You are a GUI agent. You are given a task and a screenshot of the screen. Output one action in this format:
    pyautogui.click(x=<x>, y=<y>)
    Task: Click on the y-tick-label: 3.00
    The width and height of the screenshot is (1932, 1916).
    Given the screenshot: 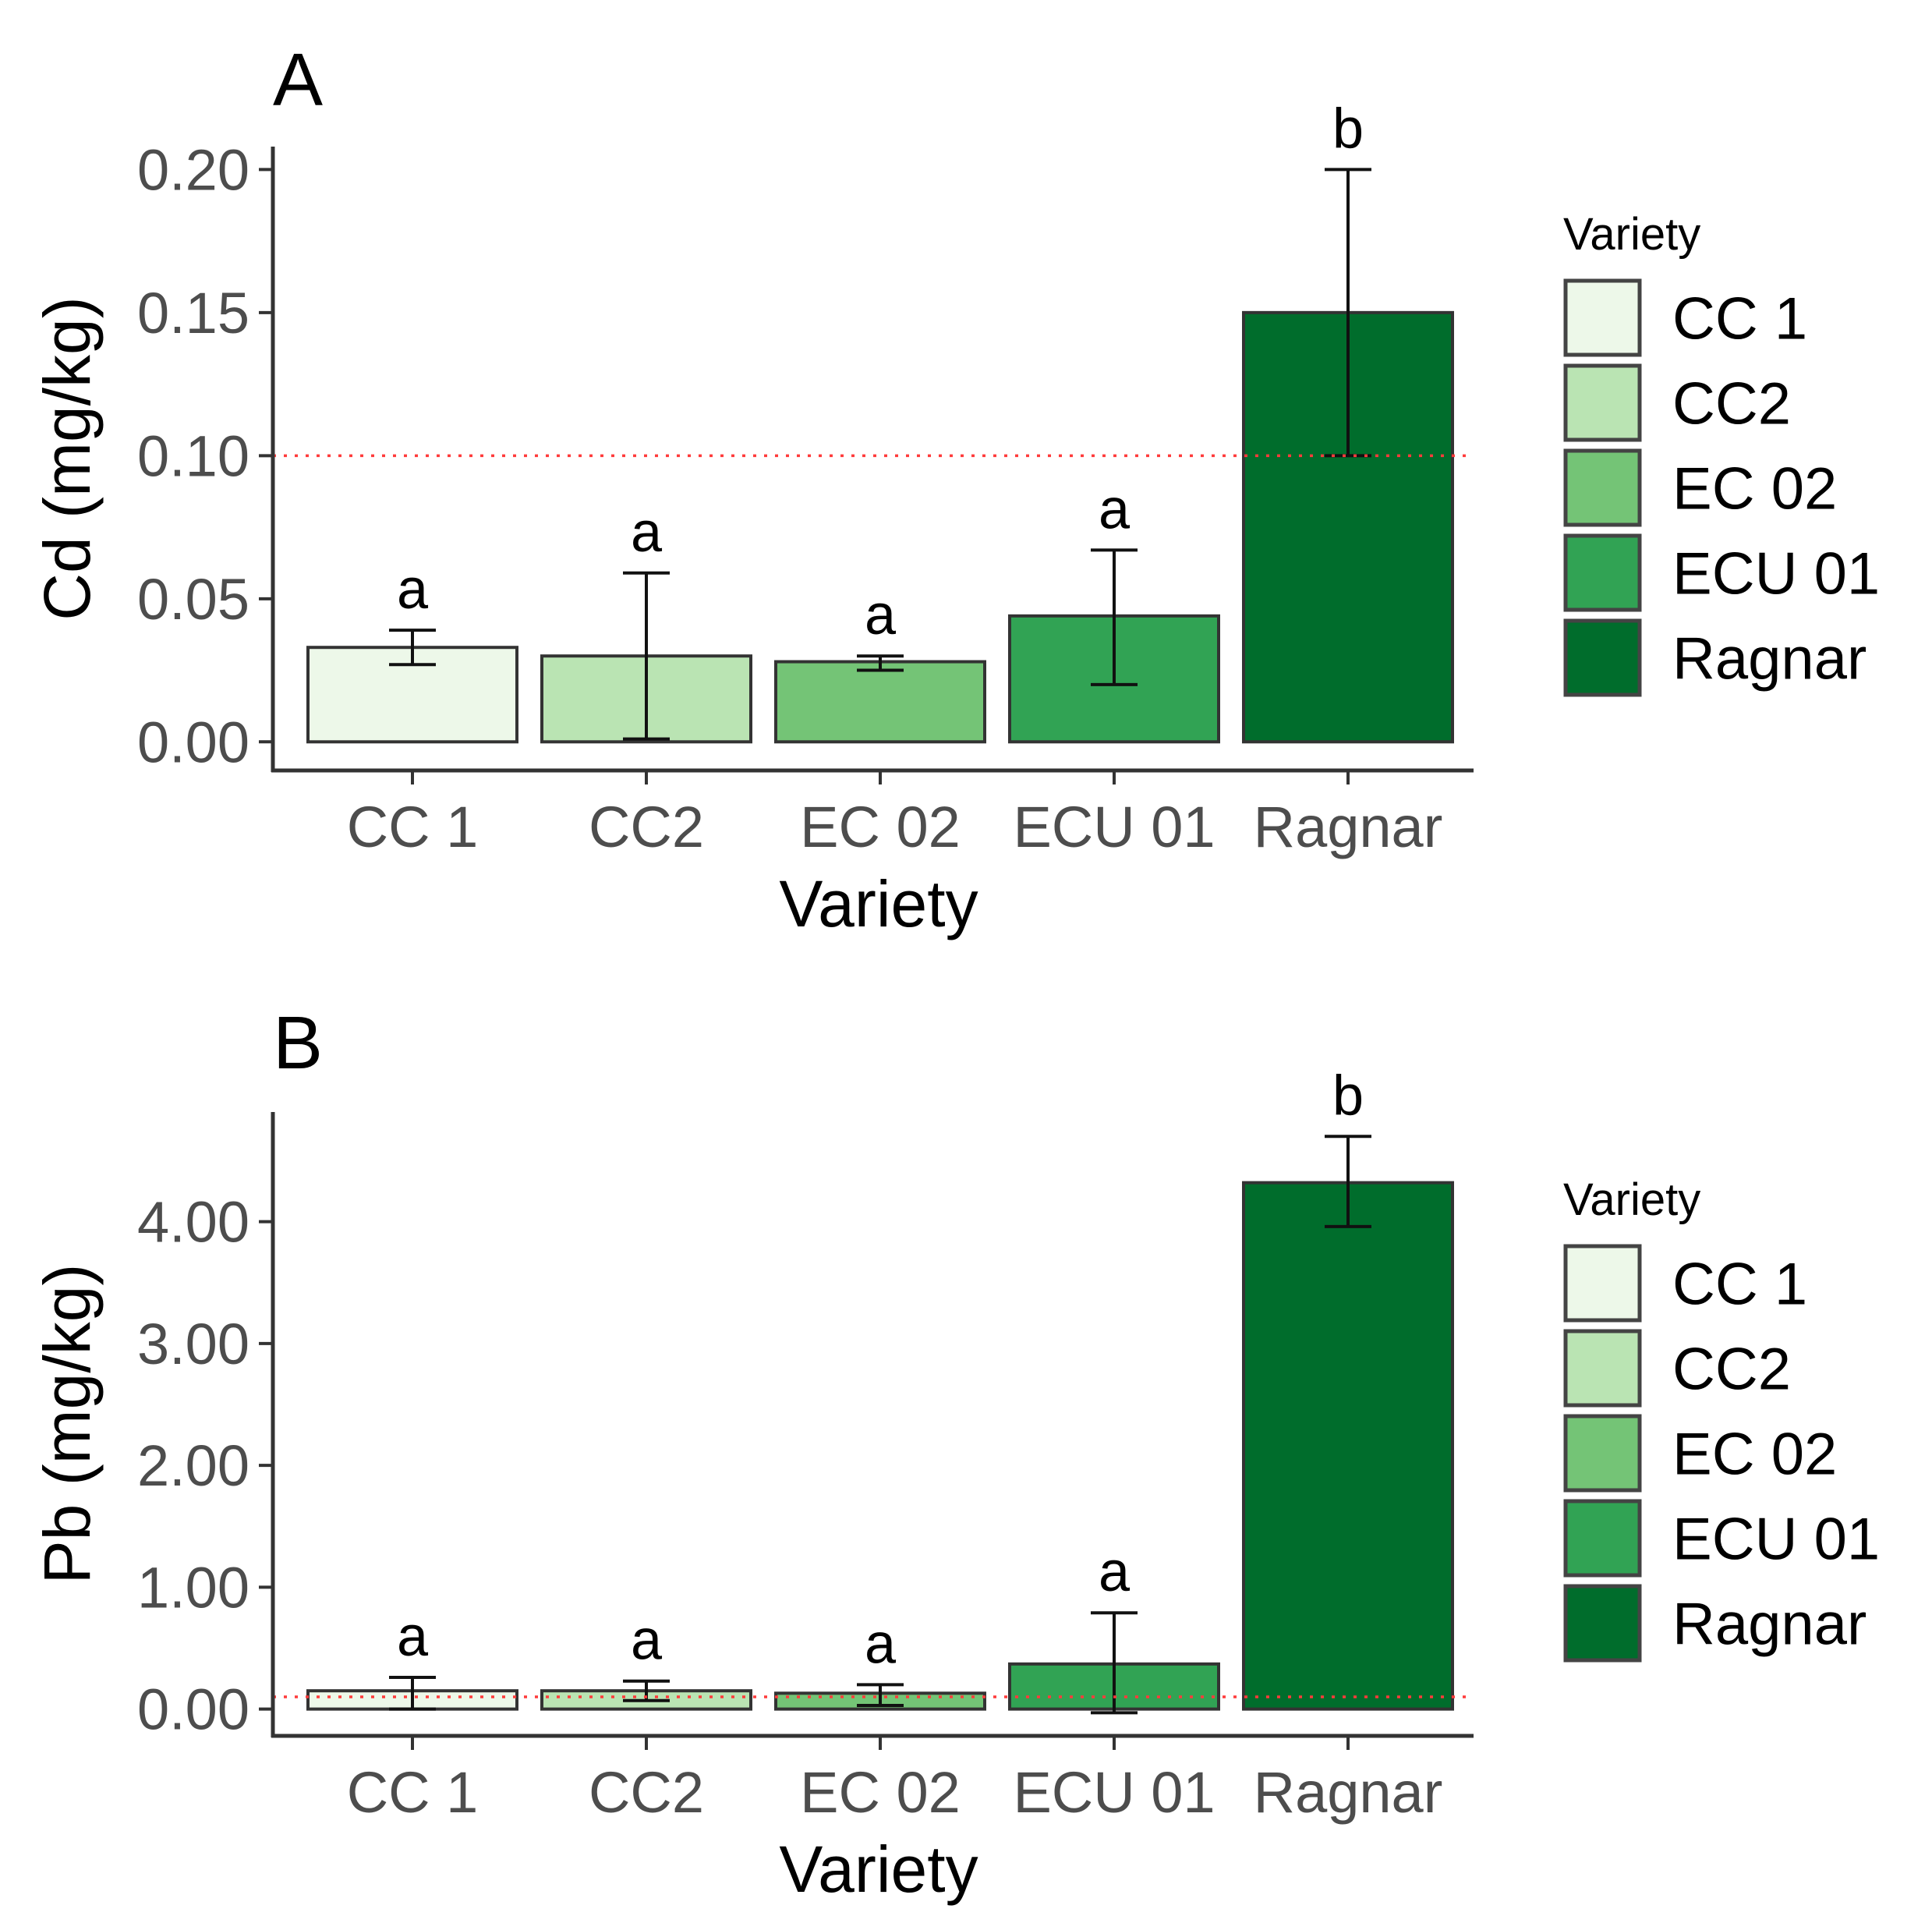 What is the action you would take?
    pyautogui.click(x=193, y=1344)
    